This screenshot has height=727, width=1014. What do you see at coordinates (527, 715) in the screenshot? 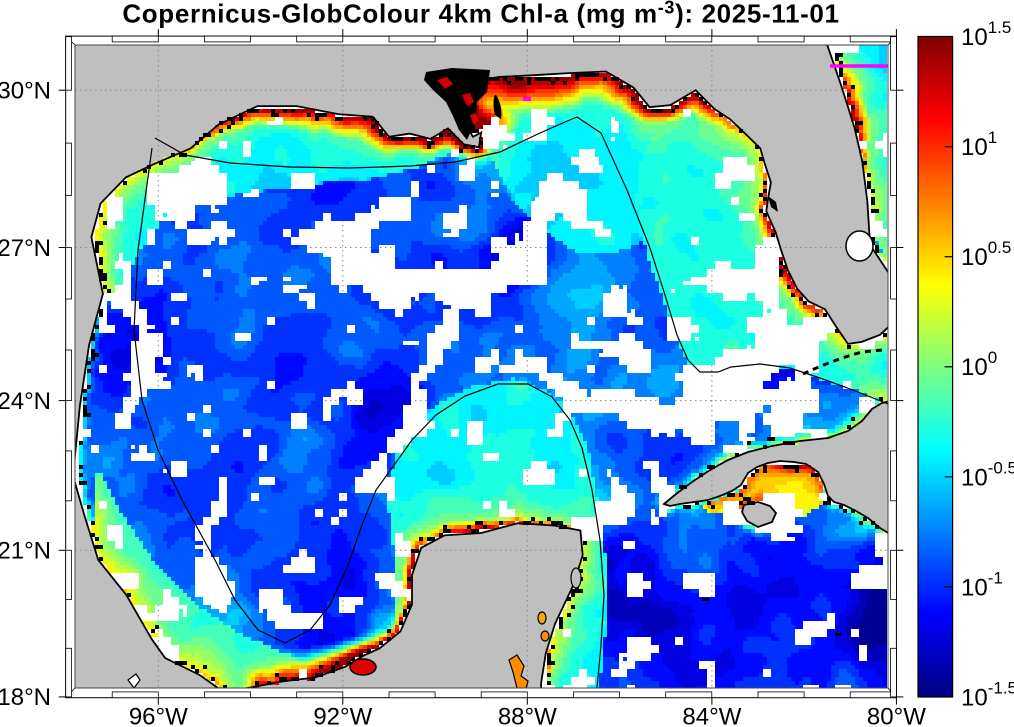
I see `svg-text: 88°W` at bounding box center [527, 715].